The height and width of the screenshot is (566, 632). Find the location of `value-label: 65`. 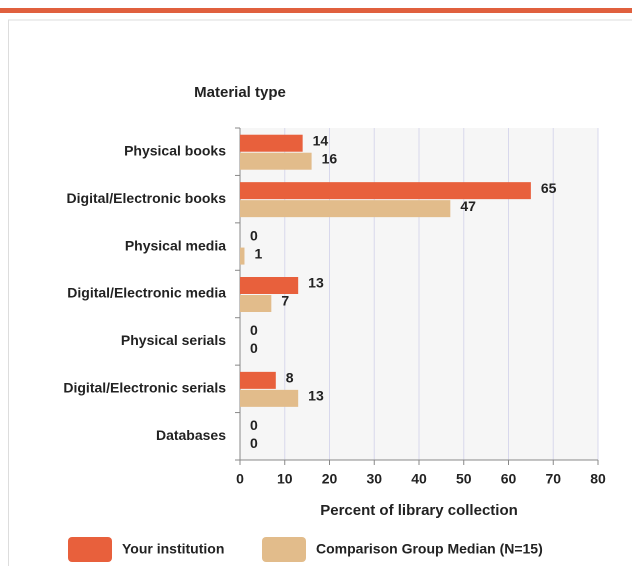

value-label: 65 is located at coordinates (549, 188).